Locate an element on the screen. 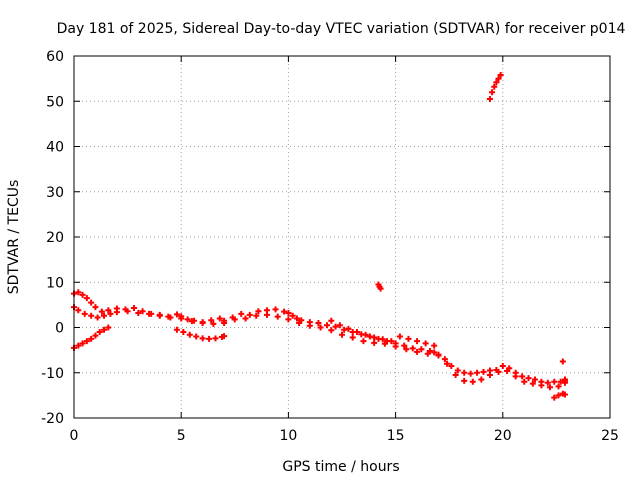 The height and width of the screenshot is (480, 640). series-evening-branch is located at coordinates (361, 331).